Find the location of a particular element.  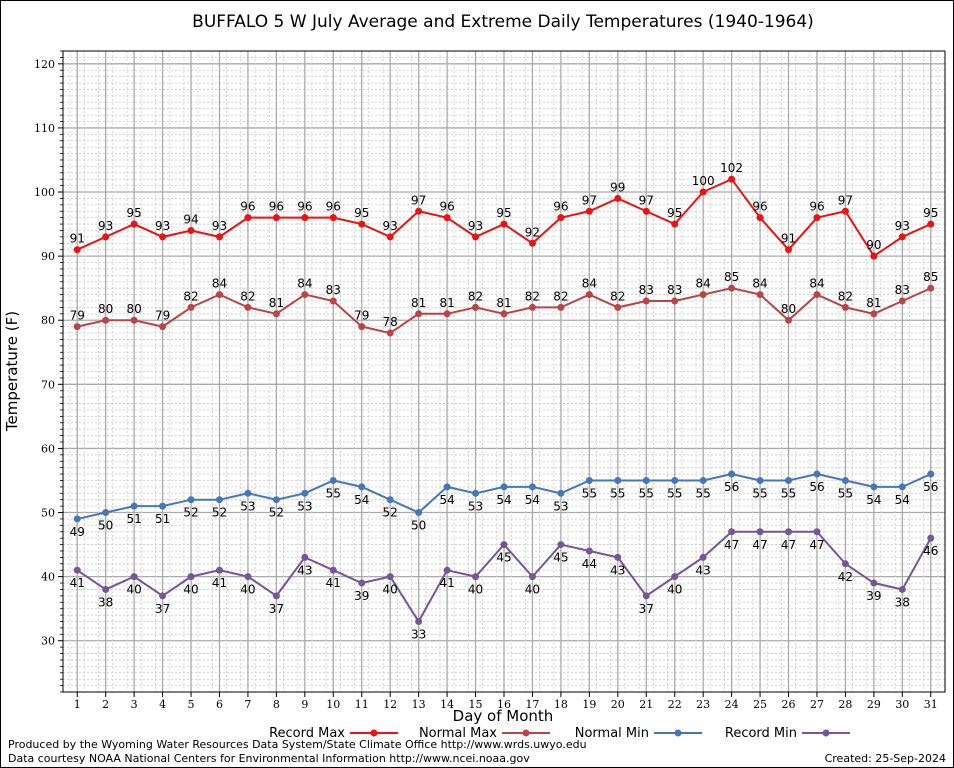

data-label: 51 is located at coordinates (162, 519).